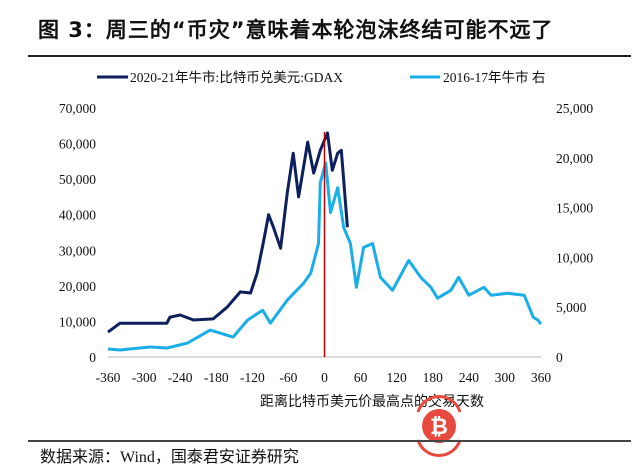 The width and height of the screenshot is (640, 467). Describe the element at coordinates (469, 377) in the screenshot. I see `x-tick-label: 240` at that location.